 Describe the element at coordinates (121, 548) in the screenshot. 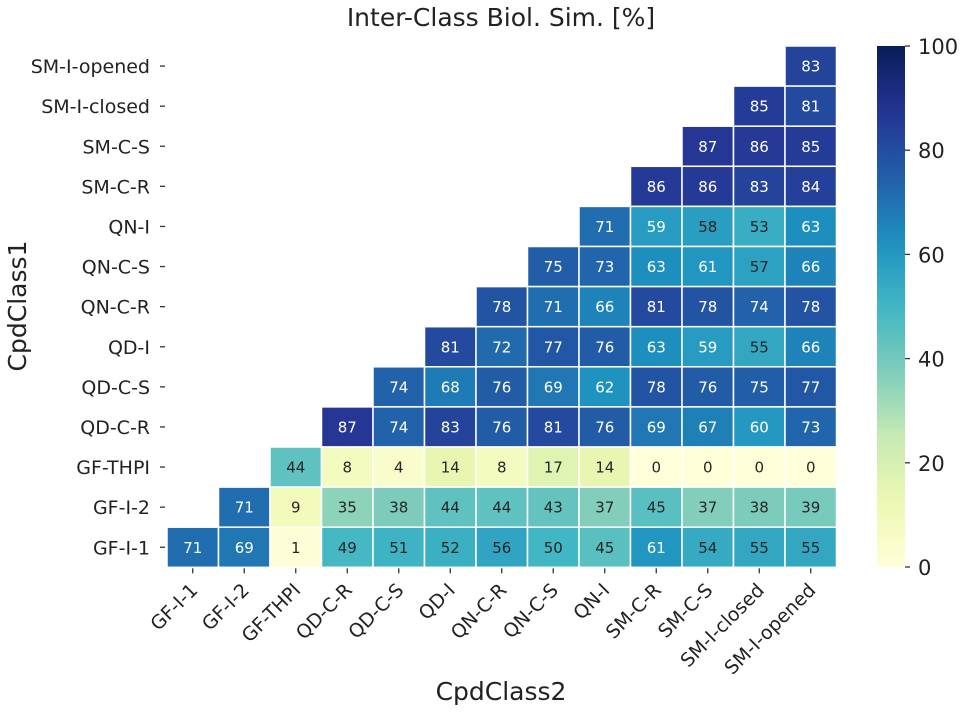

I see `y-tick-label: GF-I-1` at that location.